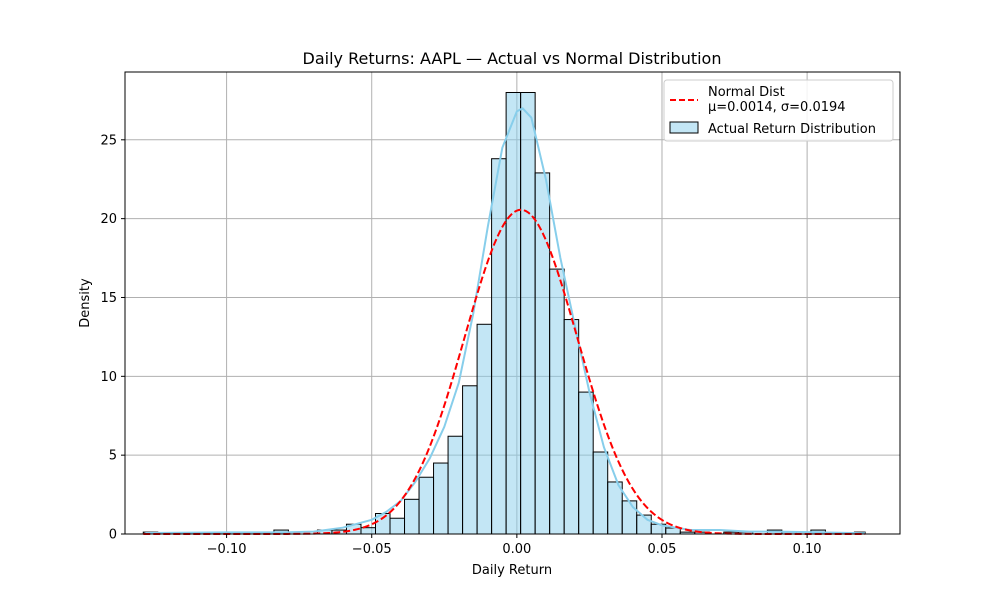  I want to click on y-tick-label: 0, so click(113, 535).